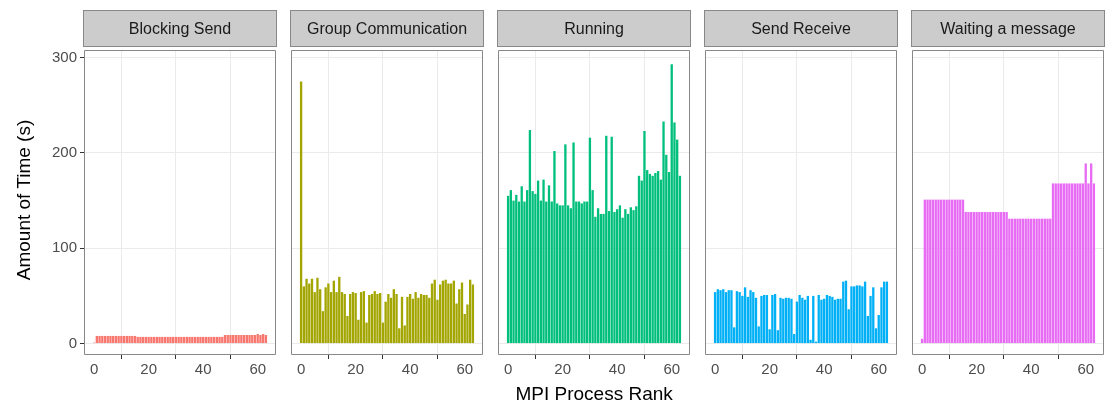 The height and width of the screenshot is (413, 1116). Describe the element at coordinates (594, 394) in the screenshot. I see `x-axis-title: MPI Process Rank` at that location.